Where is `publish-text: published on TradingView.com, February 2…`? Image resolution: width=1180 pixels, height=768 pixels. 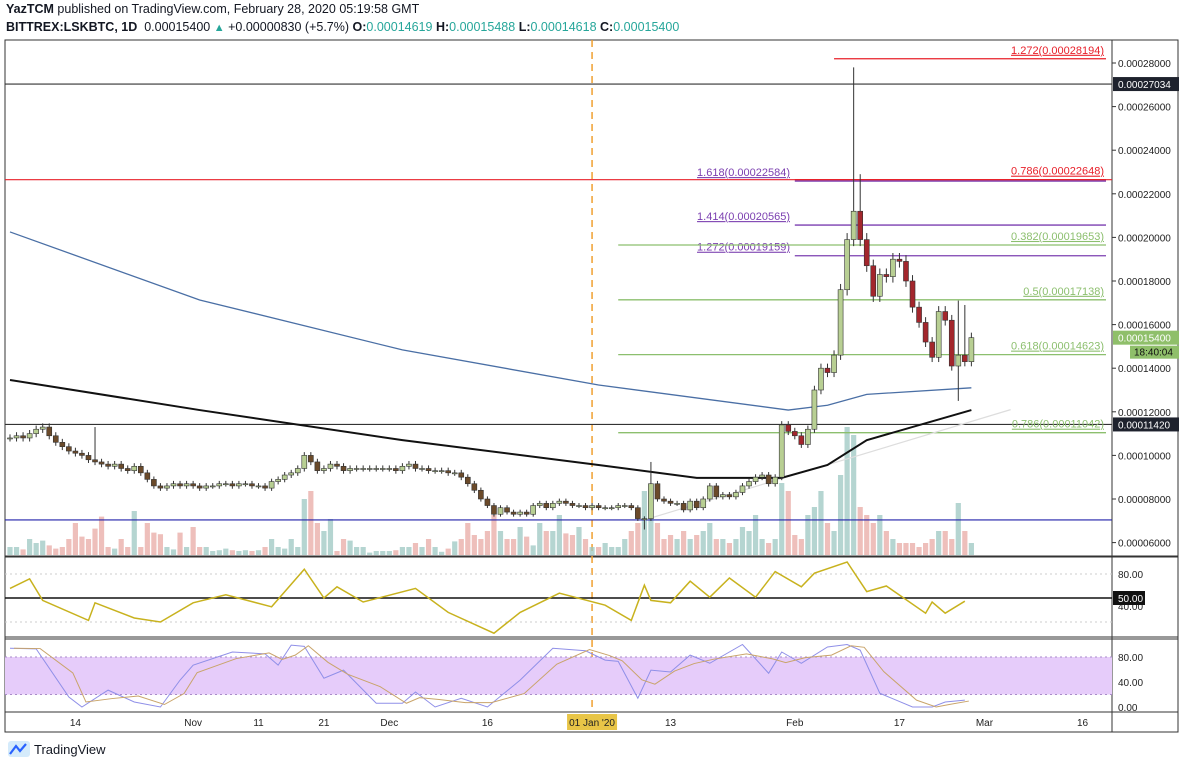 publish-text: published on TradingView.com, February 2… is located at coordinates (238, 9).